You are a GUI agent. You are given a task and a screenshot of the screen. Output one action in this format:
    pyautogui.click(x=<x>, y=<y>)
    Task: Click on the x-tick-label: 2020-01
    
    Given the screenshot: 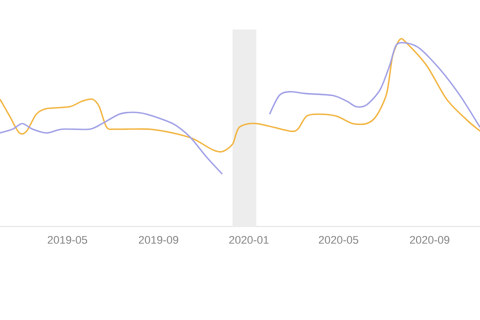 What is the action you would take?
    pyautogui.click(x=249, y=240)
    